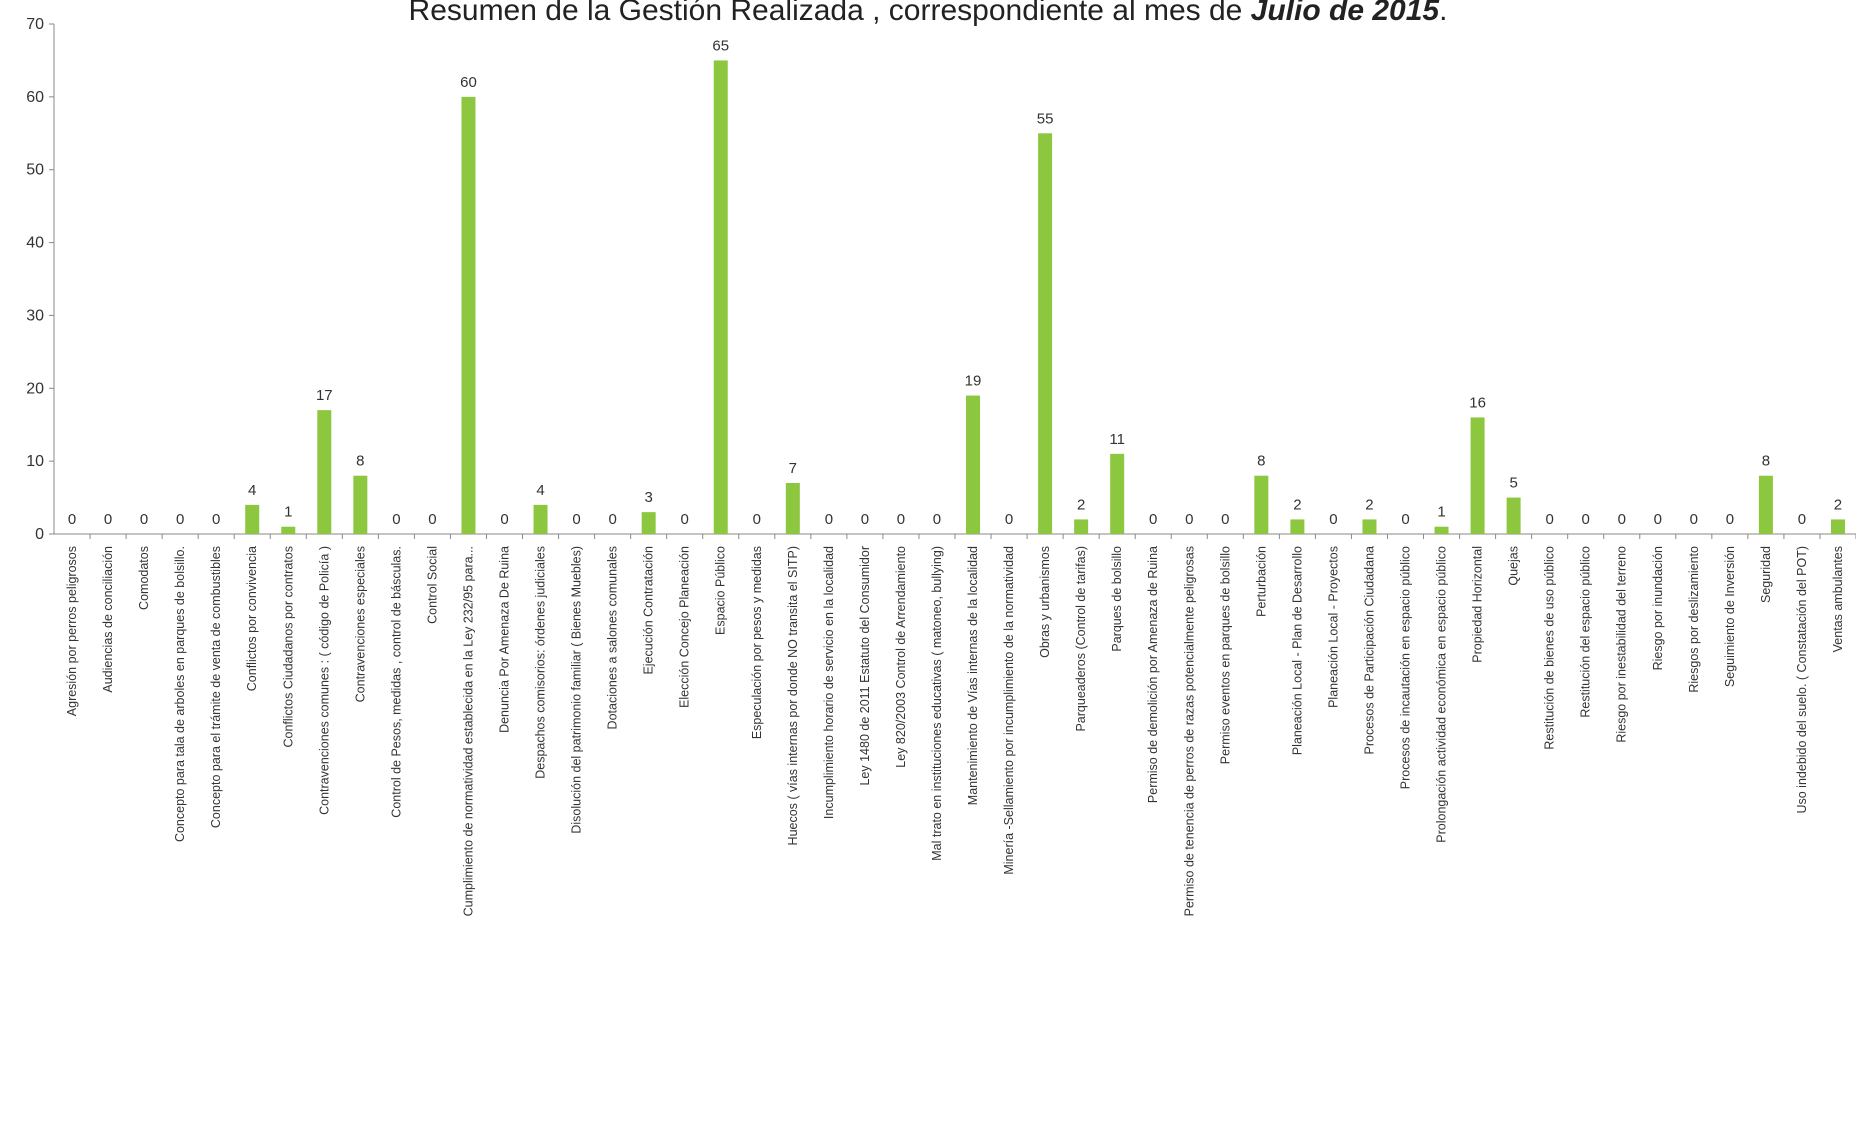  Describe the element at coordinates (35, 461) in the screenshot. I see `y-tick-label: 10` at that location.